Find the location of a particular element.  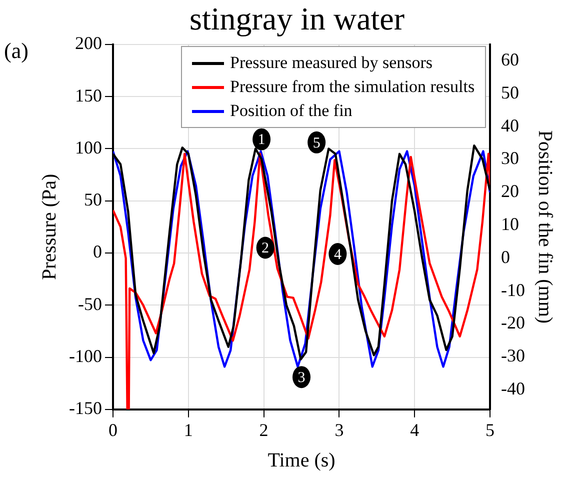

x-tick-label: 3 is located at coordinates (339, 430).